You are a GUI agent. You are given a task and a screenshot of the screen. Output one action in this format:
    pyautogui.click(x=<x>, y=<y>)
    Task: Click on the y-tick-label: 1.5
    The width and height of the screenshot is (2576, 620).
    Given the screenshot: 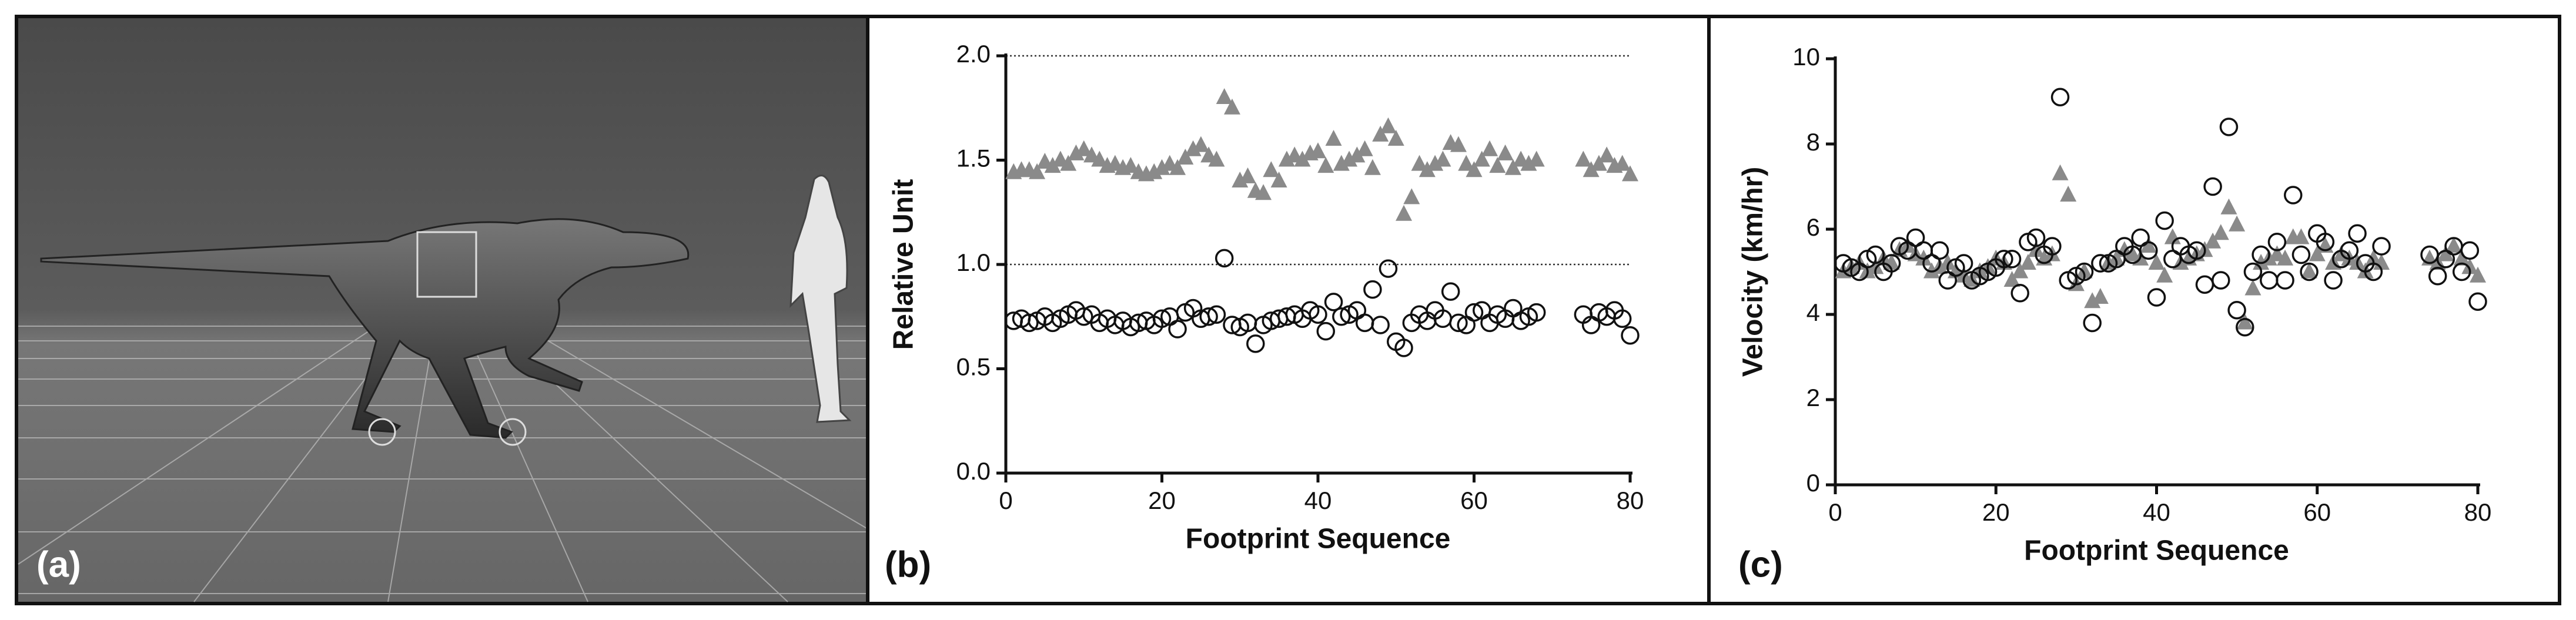 What is the action you would take?
    pyautogui.click(x=973, y=158)
    